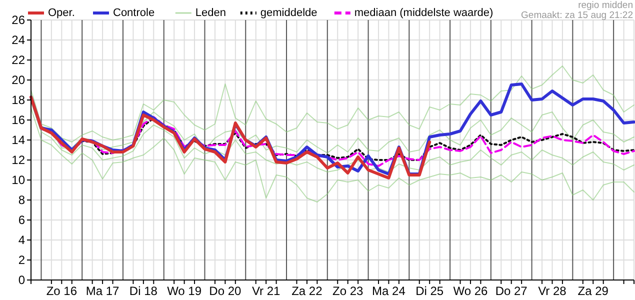 The height and width of the screenshot is (300, 635). What do you see at coordinates (266, 291) in the screenshot?
I see `x-tick-label: Vr 21` at bounding box center [266, 291].